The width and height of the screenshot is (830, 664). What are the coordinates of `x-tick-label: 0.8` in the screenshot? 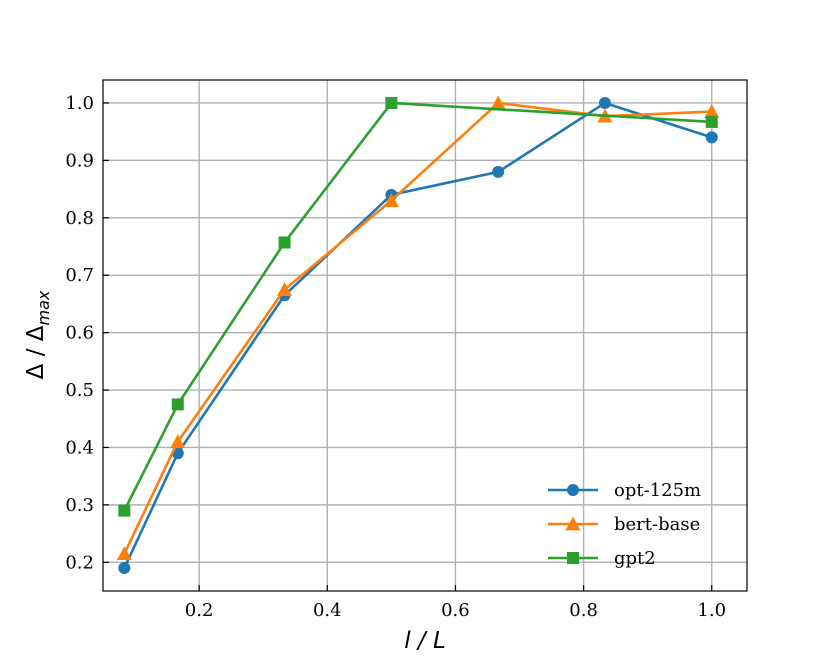 It's located at (583, 610).